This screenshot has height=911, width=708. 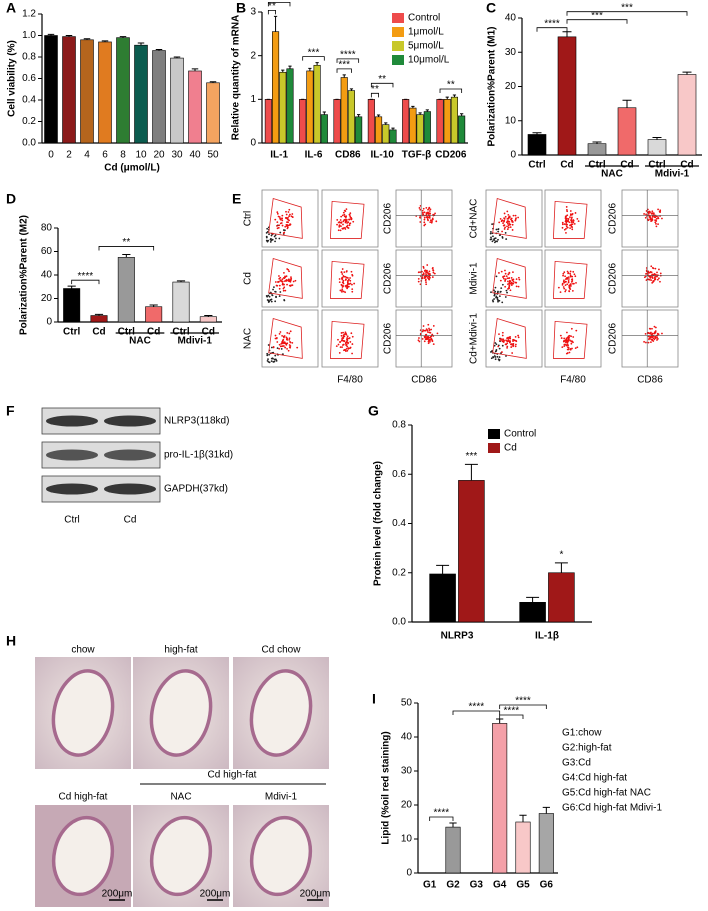 What do you see at coordinates (196, 421) in the screenshot?
I see `band-label: NLRP3(118kd)` at bounding box center [196, 421].